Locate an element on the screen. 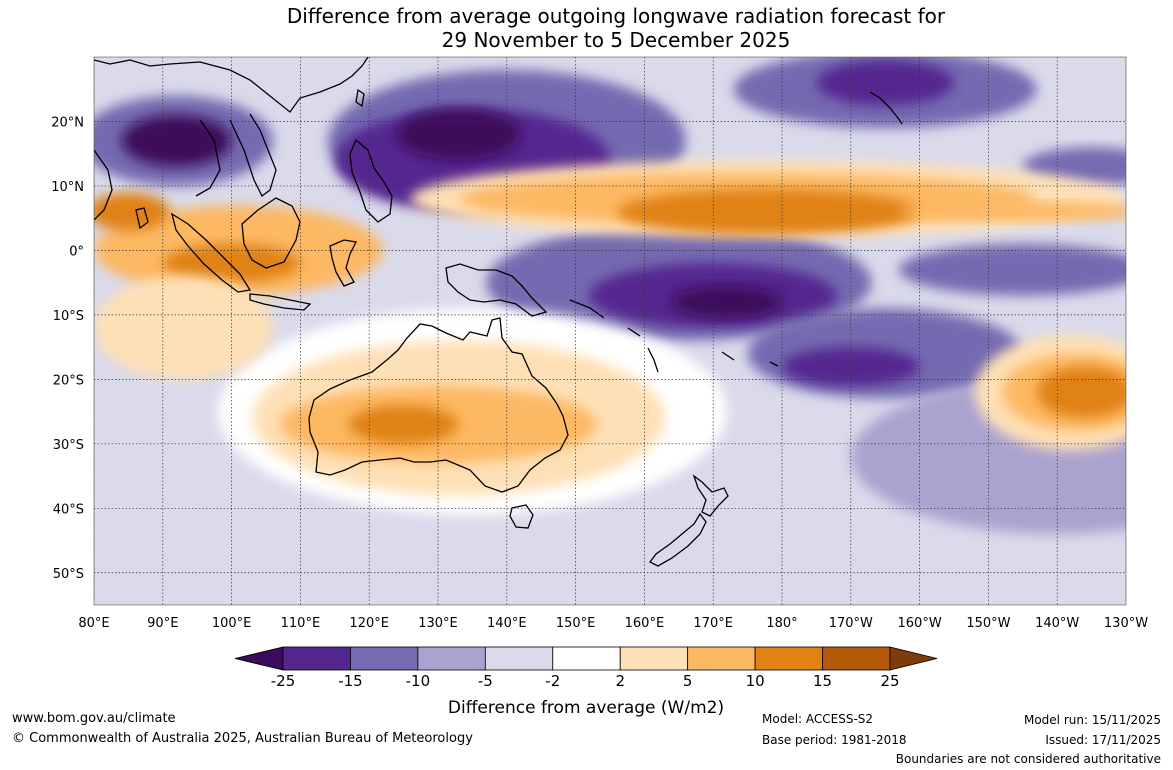 The height and width of the screenshot is (770, 1173). latitude-label: 20°N is located at coordinates (67, 122).